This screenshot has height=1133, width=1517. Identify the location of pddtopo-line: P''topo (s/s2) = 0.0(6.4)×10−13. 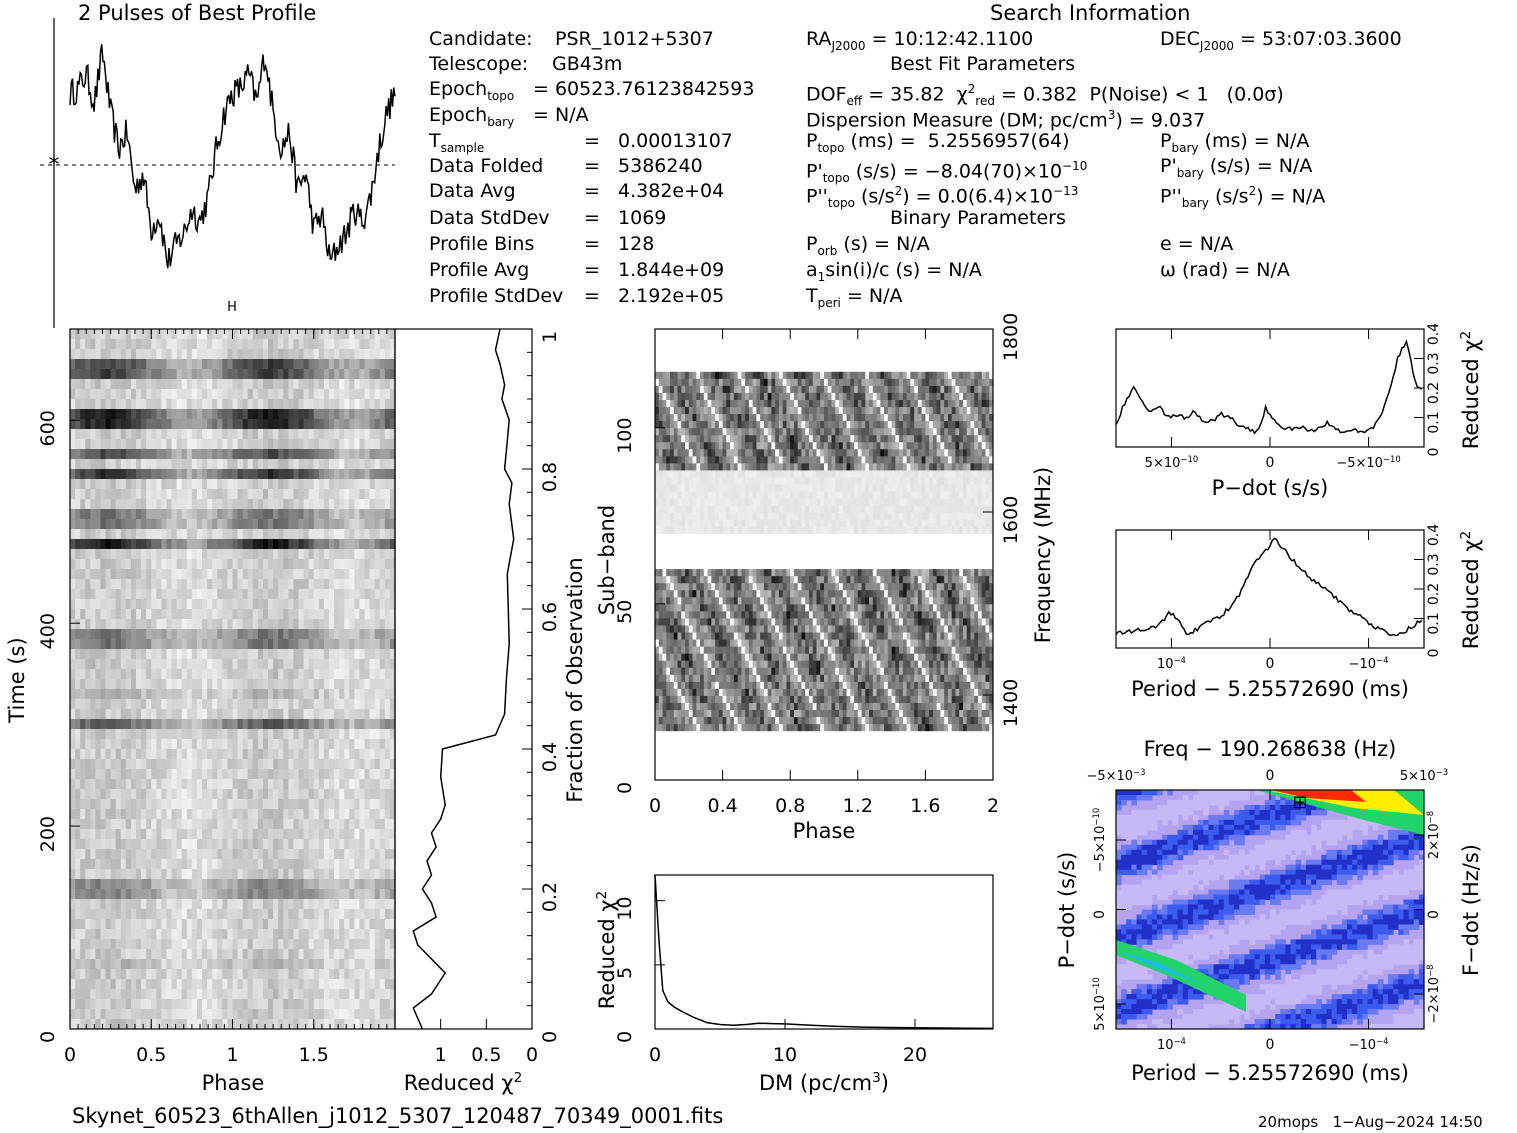
(942, 197).